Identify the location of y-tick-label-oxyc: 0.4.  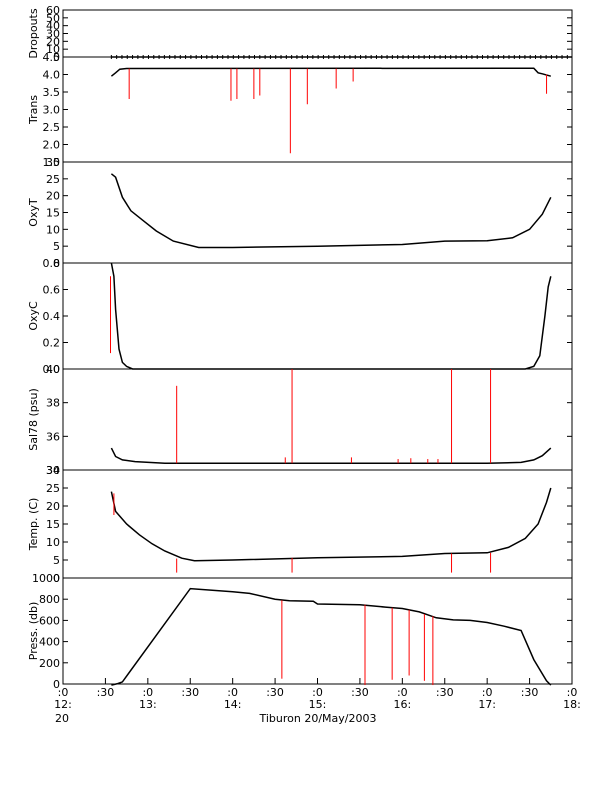
(52, 316).